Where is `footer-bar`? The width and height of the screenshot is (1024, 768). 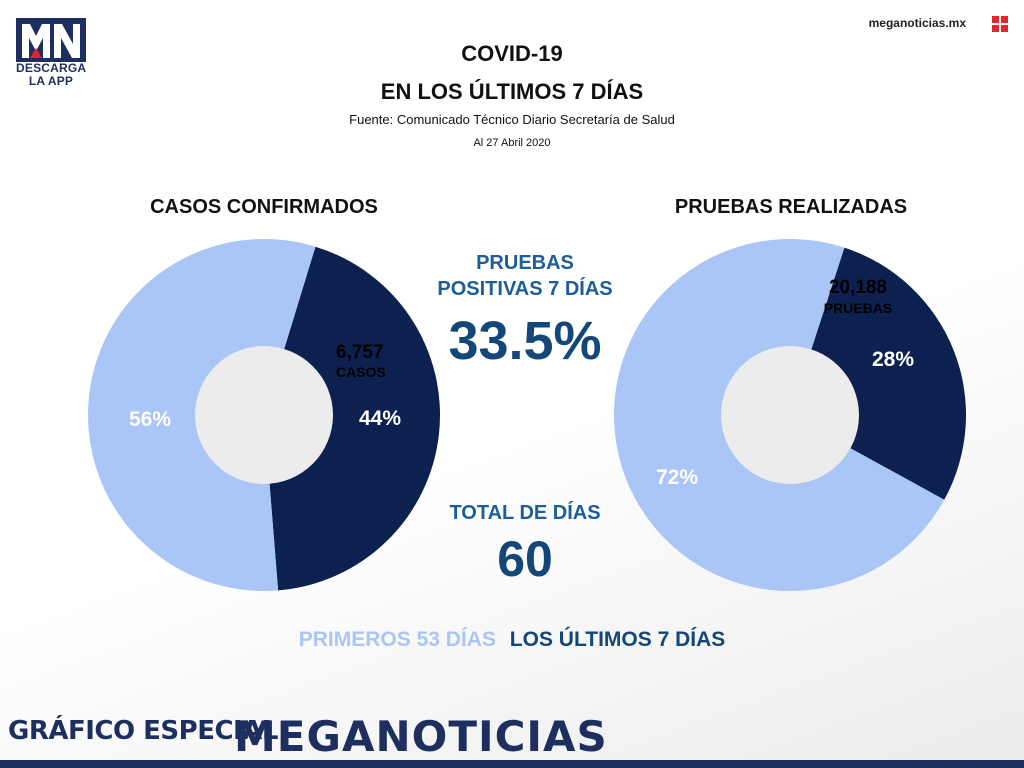 footer-bar is located at coordinates (512, 764).